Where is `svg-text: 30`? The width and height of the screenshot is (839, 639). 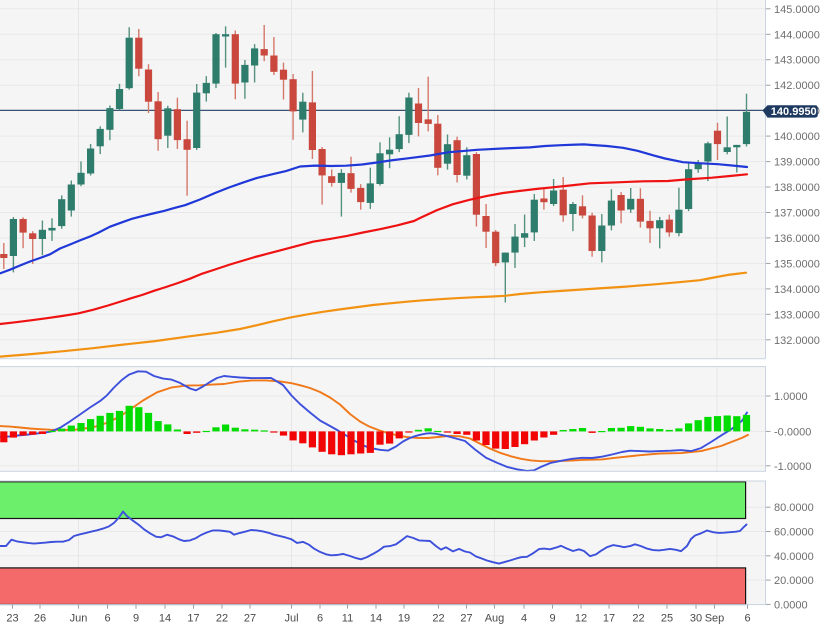
svg-text: 30 is located at coordinates (696, 619).